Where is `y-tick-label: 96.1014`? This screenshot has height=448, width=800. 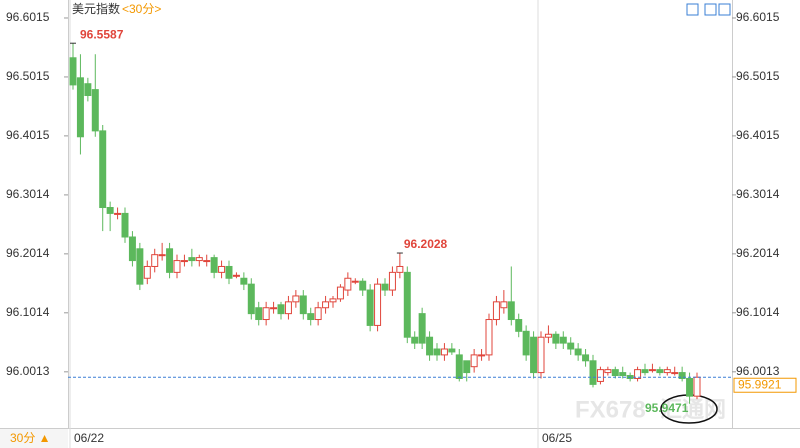
y-tick-label: 96.1014 is located at coordinates (28, 312).